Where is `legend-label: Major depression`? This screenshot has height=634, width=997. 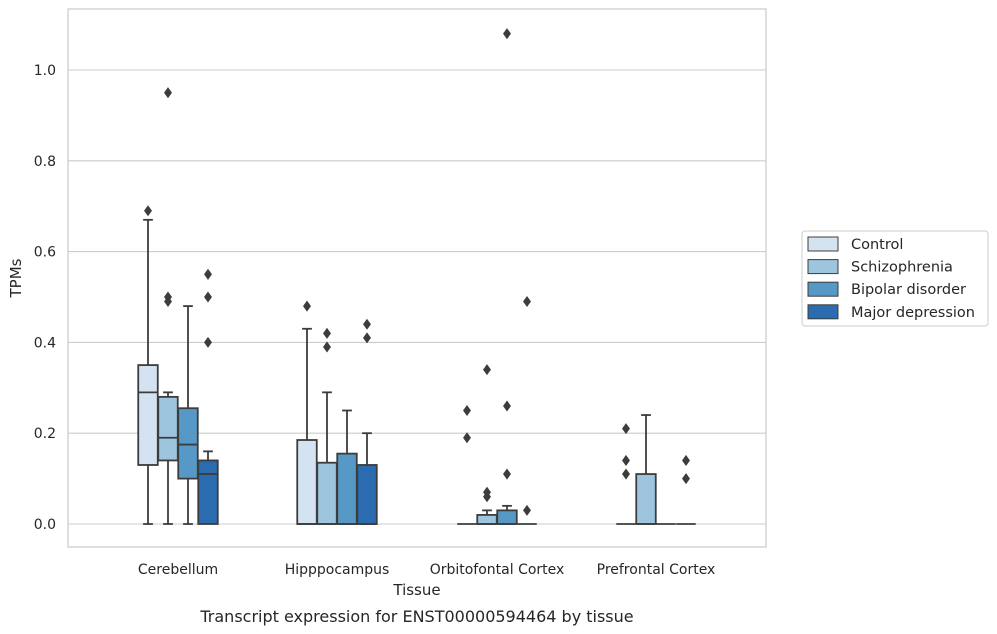 legend-label: Major depression is located at coordinates (913, 313).